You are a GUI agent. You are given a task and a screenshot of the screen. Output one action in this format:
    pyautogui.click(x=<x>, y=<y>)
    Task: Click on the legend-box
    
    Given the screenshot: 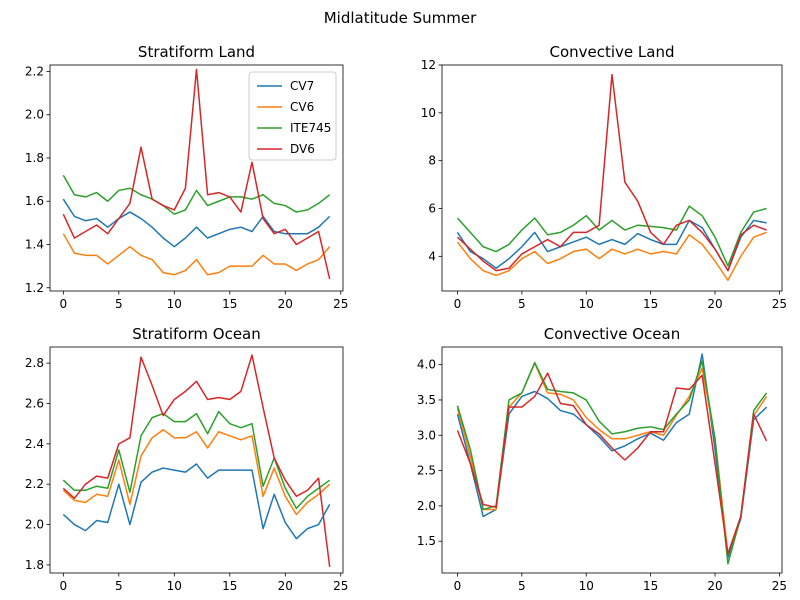 What is the action you would take?
    pyautogui.click(x=292, y=116)
    